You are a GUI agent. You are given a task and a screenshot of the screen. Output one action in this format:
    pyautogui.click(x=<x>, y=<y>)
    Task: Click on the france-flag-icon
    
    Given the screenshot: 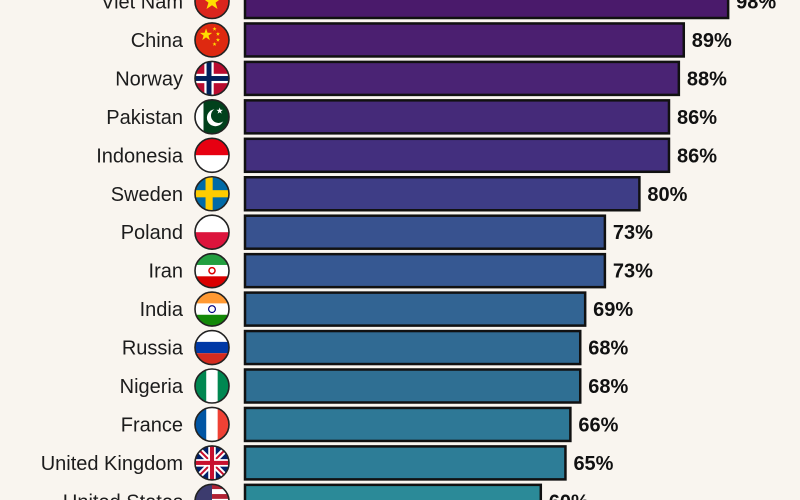 What is the action you would take?
    pyautogui.click(x=212, y=424)
    